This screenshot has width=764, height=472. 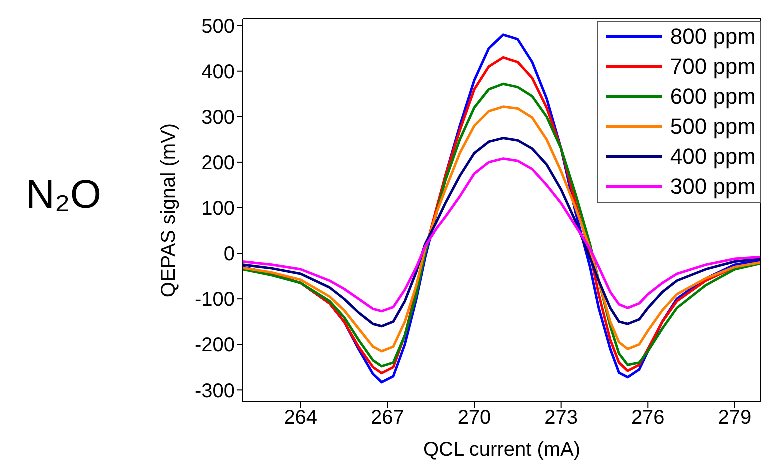 I want to click on y-tick-label: 500, so click(x=218, y=27).